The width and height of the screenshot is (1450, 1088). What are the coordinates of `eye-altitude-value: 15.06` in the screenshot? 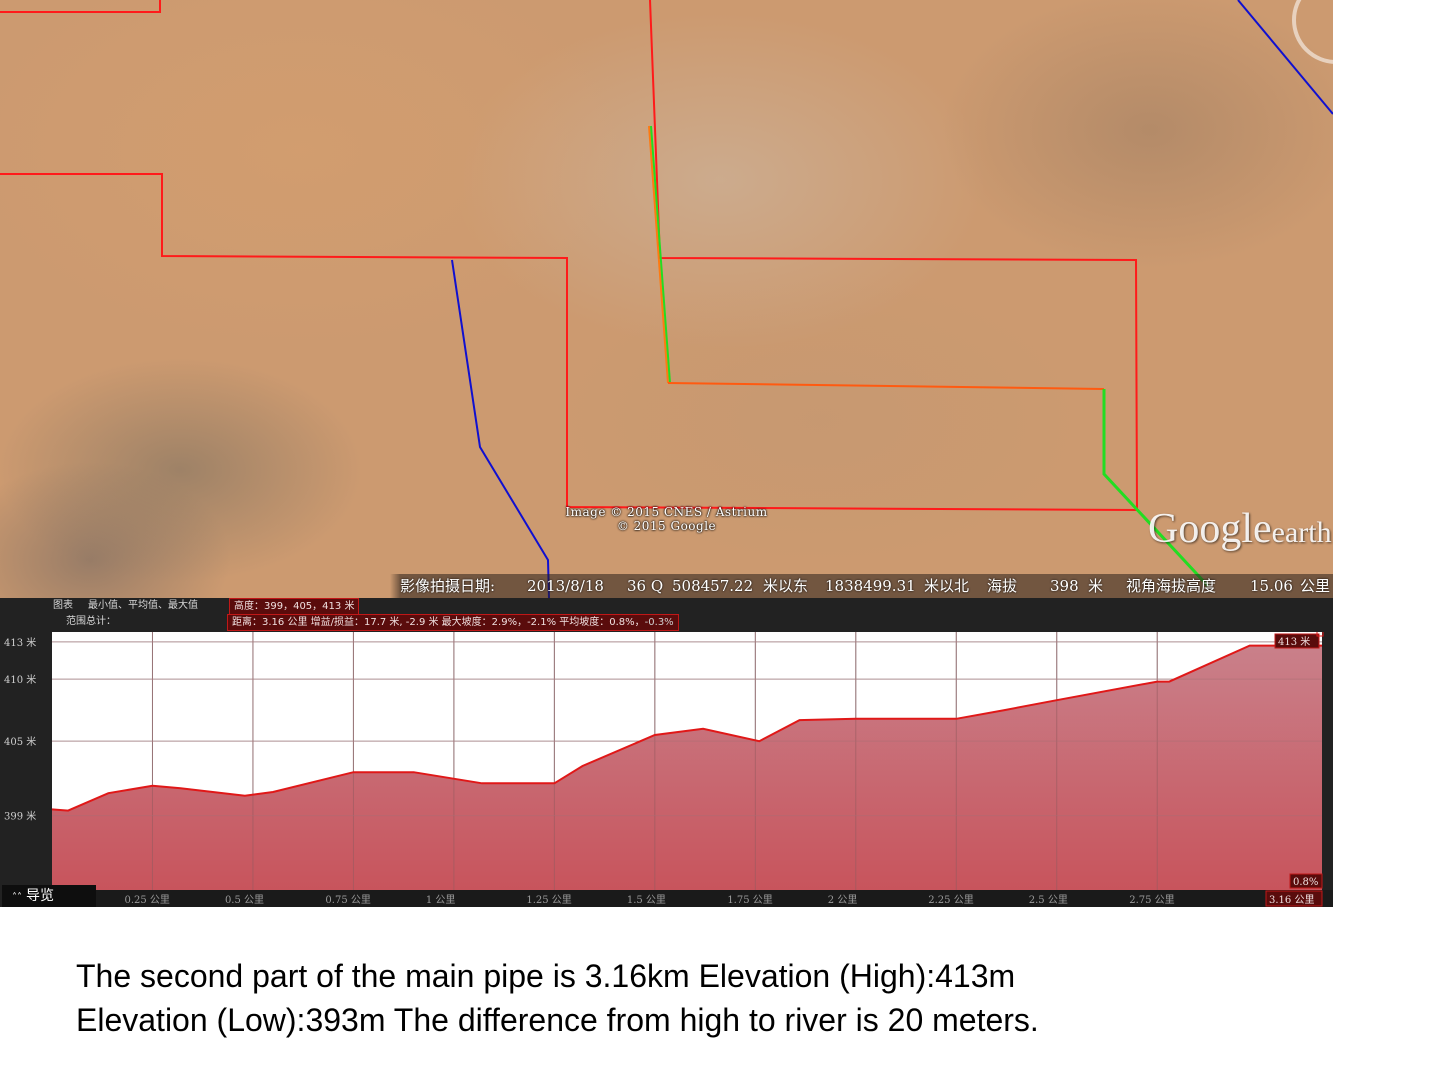 It's located at (1271, 586).